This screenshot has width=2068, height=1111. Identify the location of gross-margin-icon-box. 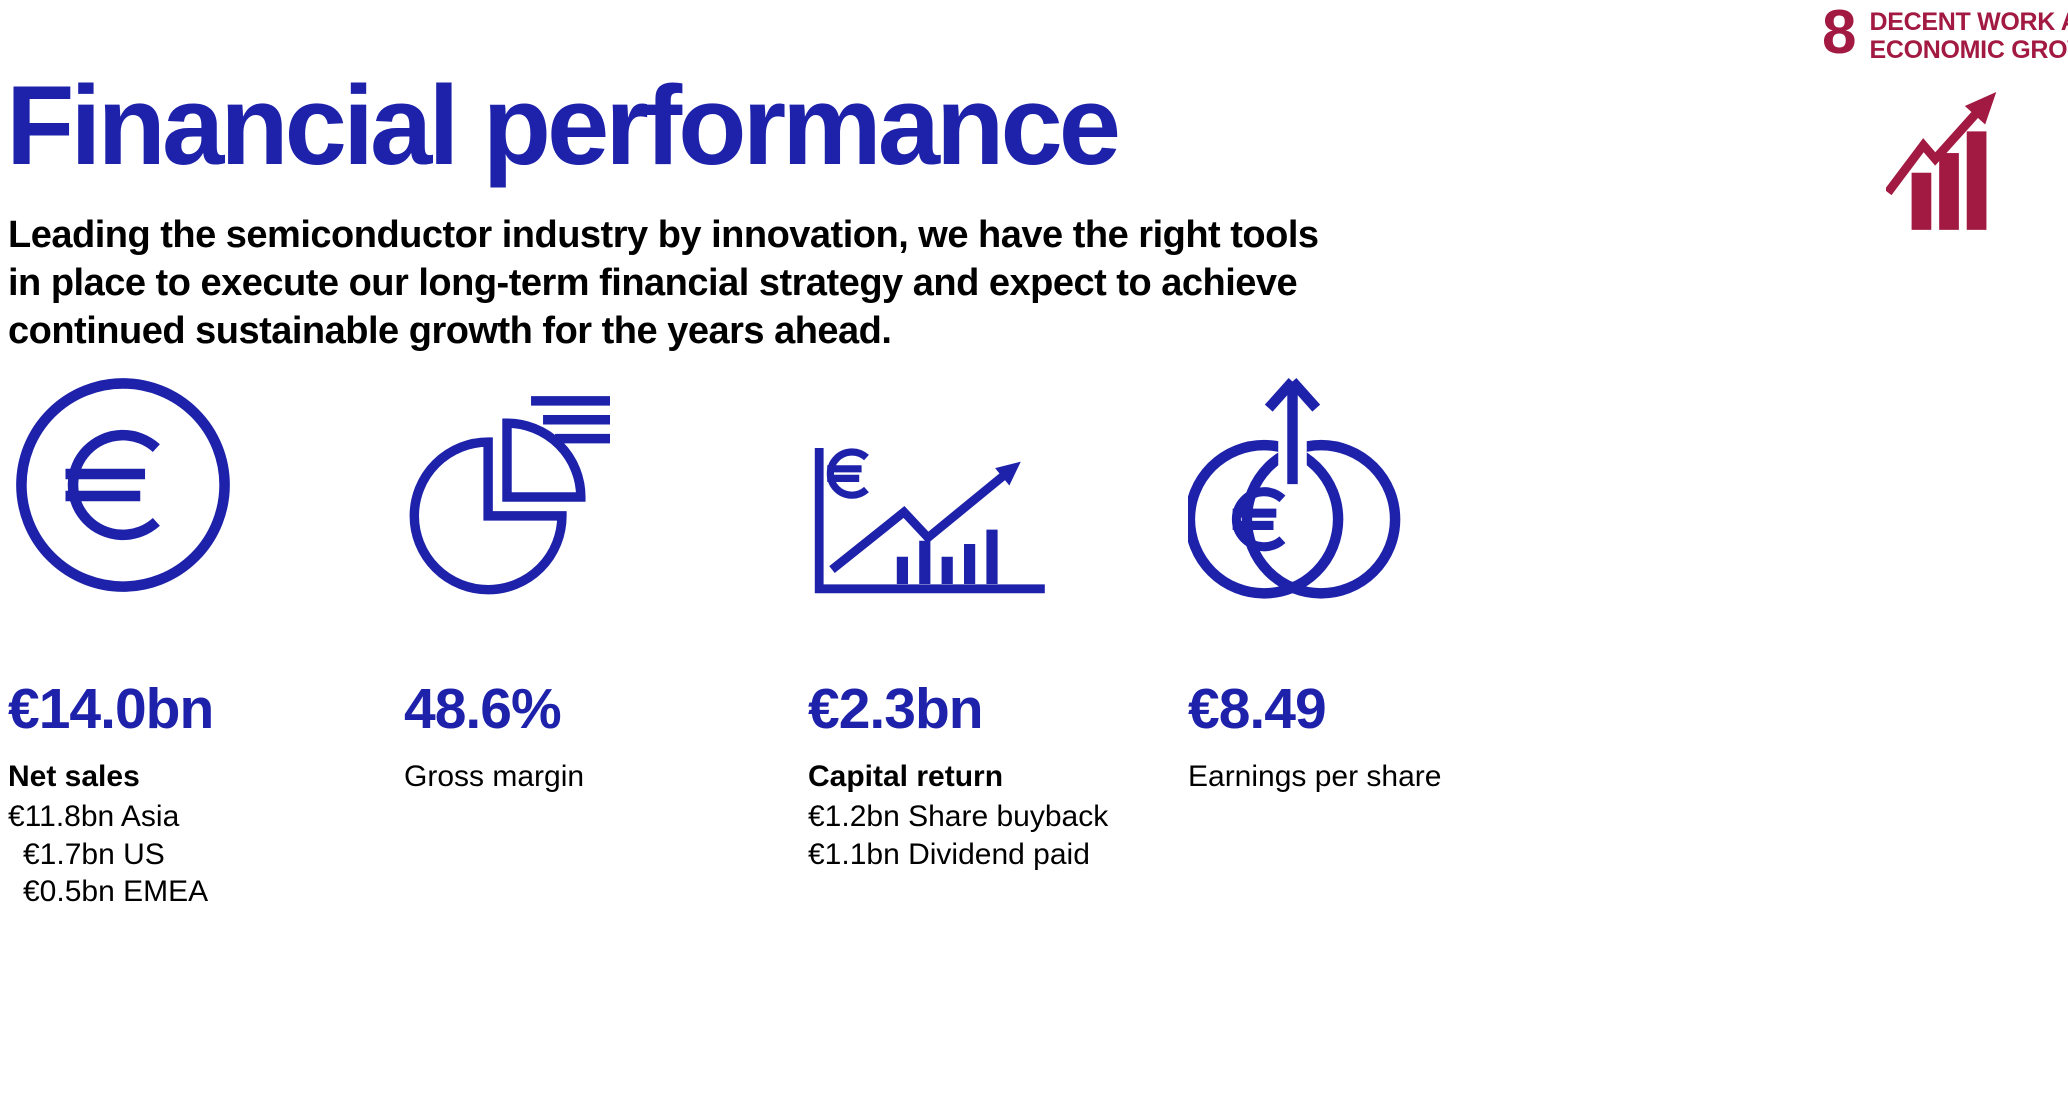
(507, 479).